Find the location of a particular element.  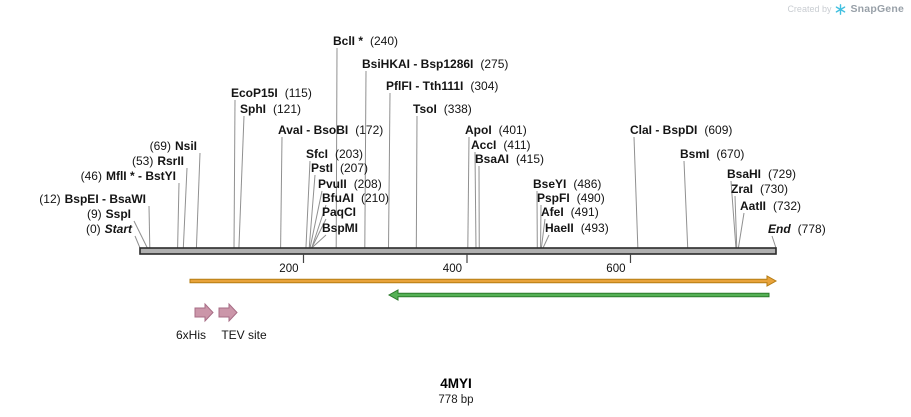

enzyme-label: AfeI (491) is located at coordinates (570, 212).